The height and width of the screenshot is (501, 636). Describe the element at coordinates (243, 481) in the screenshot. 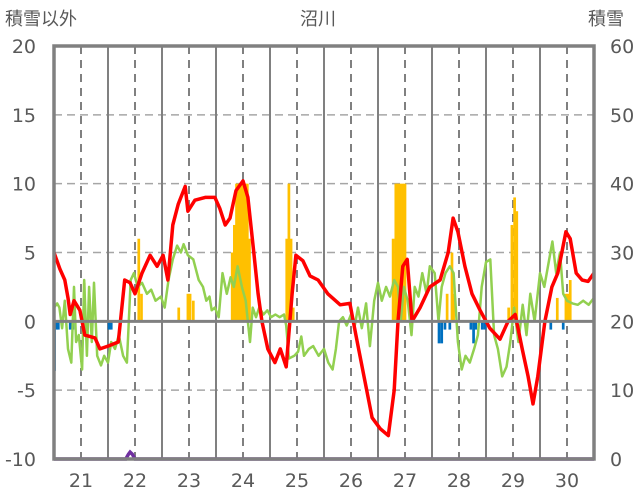

I see `x-tick-label: 24` at that location.